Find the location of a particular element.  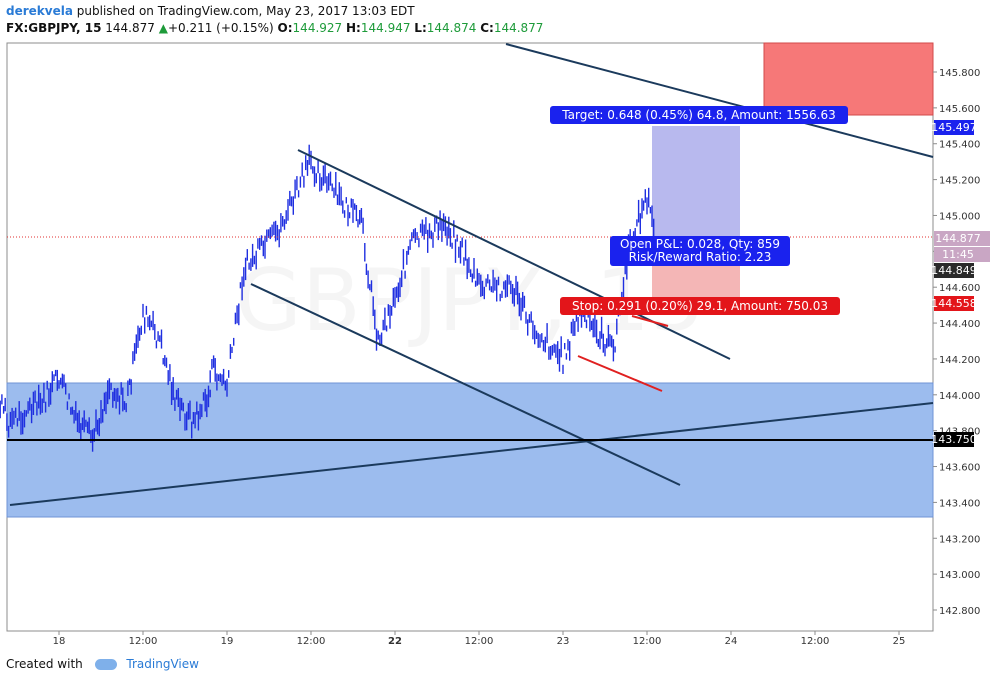

descending-channel-bottom is located at coordinates (465, 384).